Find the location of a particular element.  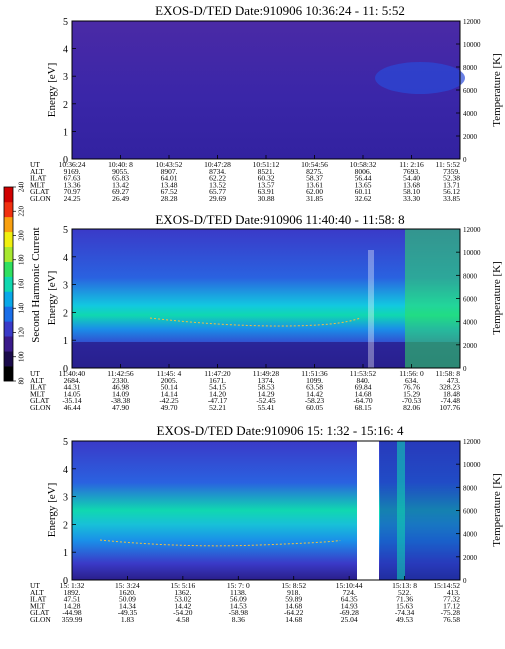

table-cell: 68.15 is located at coordinates (363, 407).